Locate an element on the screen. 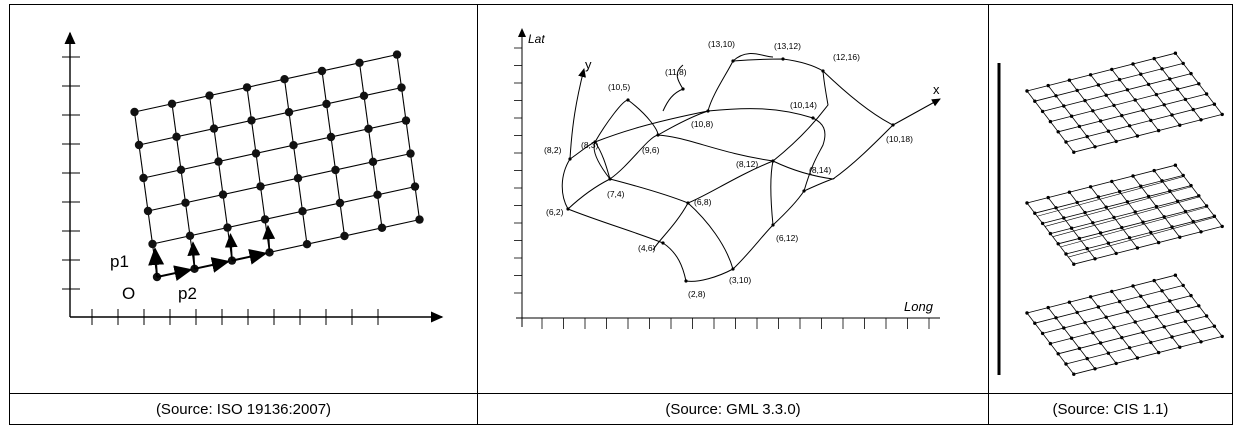 Image resolution: width=1236 pixels, height=430 pixels. offset-arrow is located at coordinates (231, 247).